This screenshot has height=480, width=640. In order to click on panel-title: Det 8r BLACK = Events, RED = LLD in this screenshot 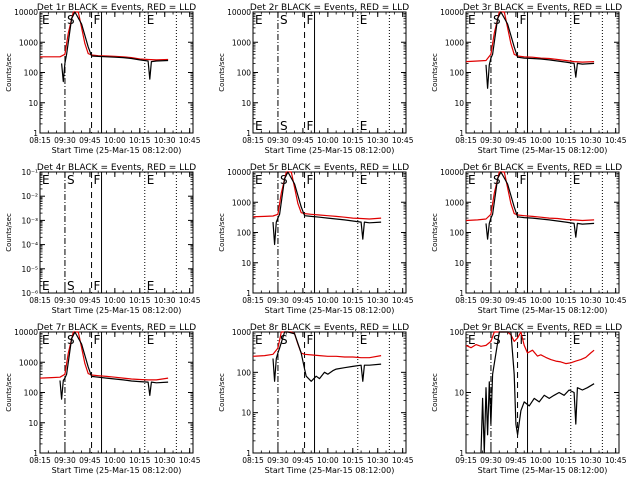, I will do `click(329, 328)`.